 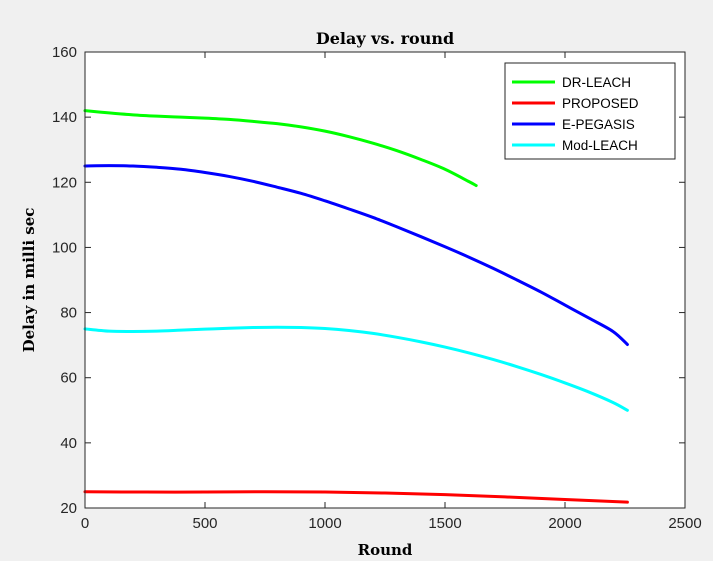 What do you see at coordinates (385, 38) in the screenshot?
I see `chart-title: Delay vs. round` at bounding box center [385, 38].